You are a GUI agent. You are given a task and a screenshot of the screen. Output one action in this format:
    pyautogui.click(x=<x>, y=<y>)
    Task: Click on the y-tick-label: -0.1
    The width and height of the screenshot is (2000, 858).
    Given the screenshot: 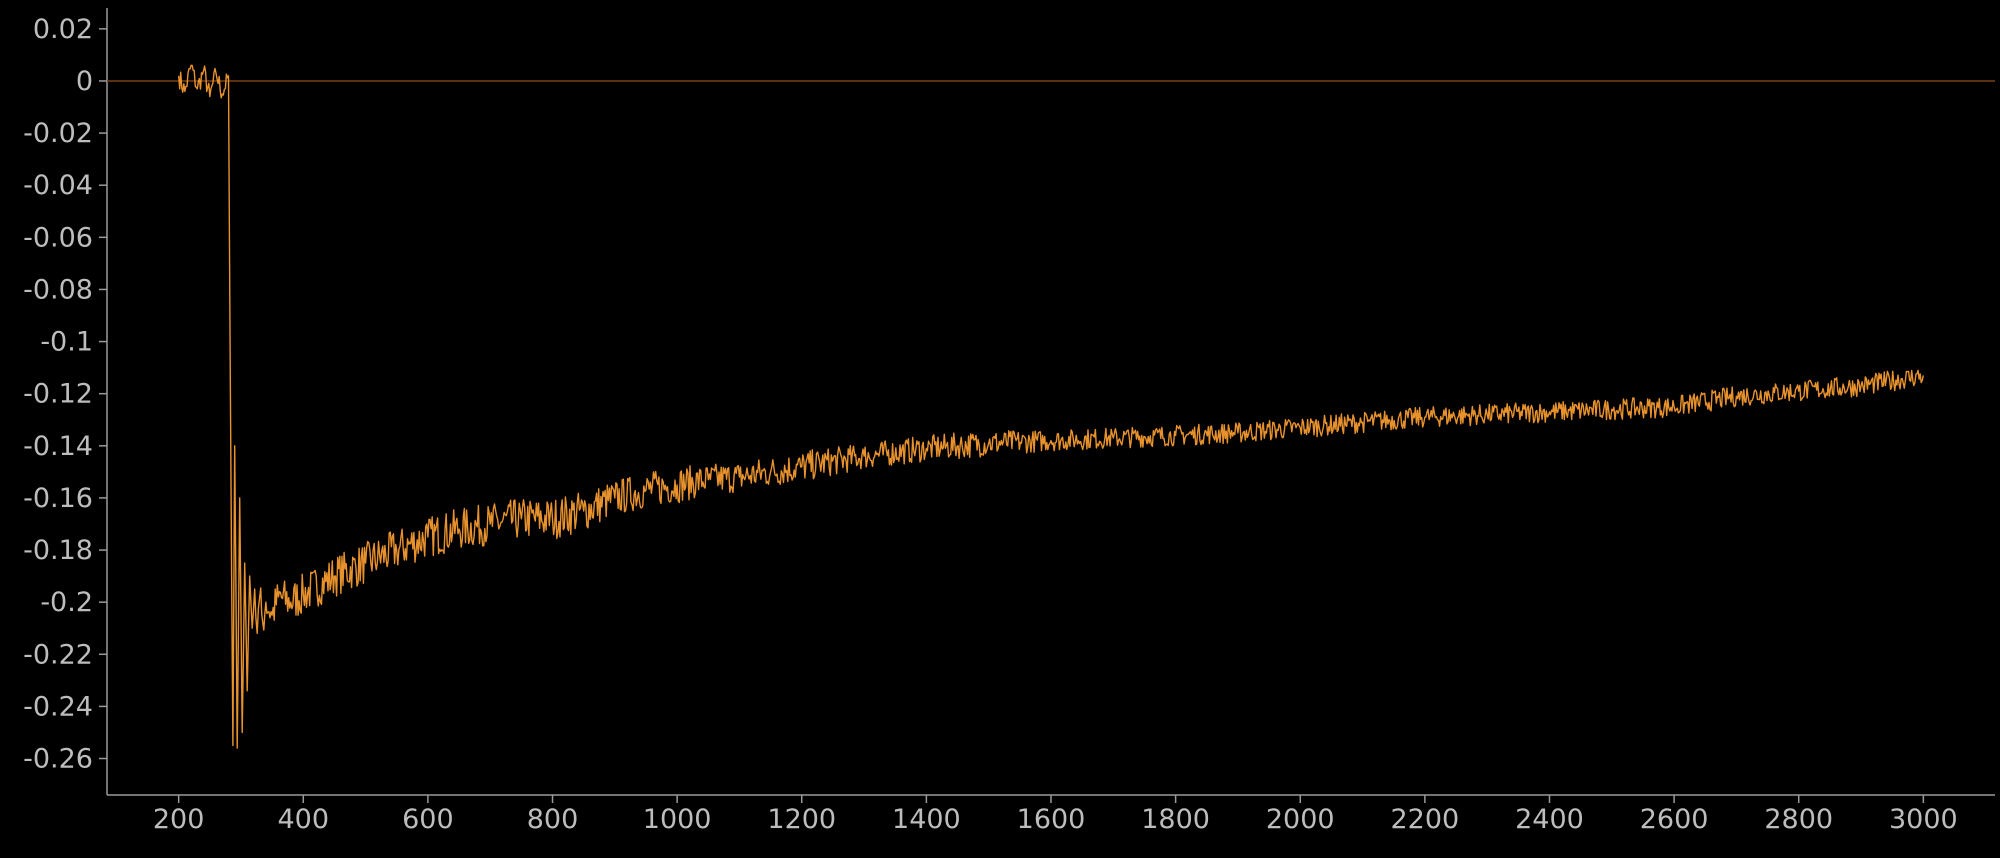 What is the action you would take?
    pyautogui.click(x=66, y=342)
    